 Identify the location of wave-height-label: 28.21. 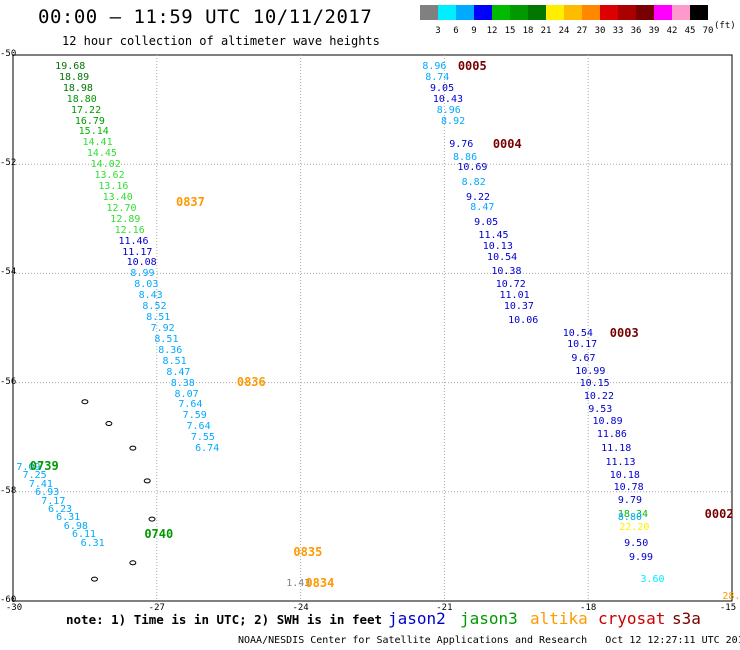
(731, 596).